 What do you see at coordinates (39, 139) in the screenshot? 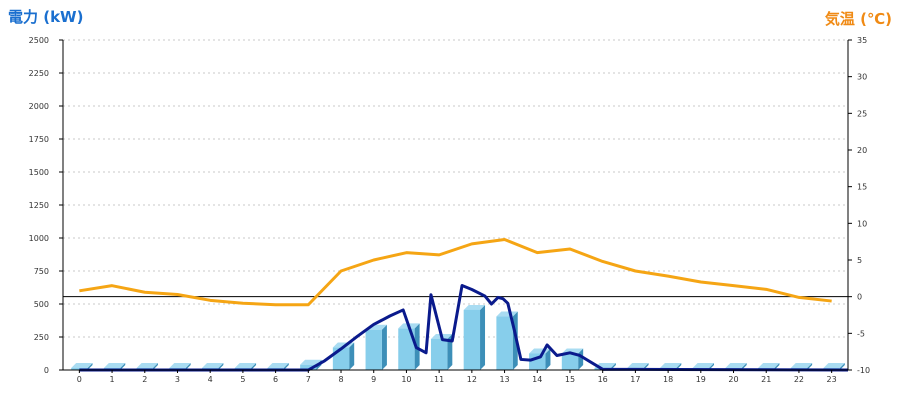
I see `left-tick-label: 1750` at bounding box center [39, 139].